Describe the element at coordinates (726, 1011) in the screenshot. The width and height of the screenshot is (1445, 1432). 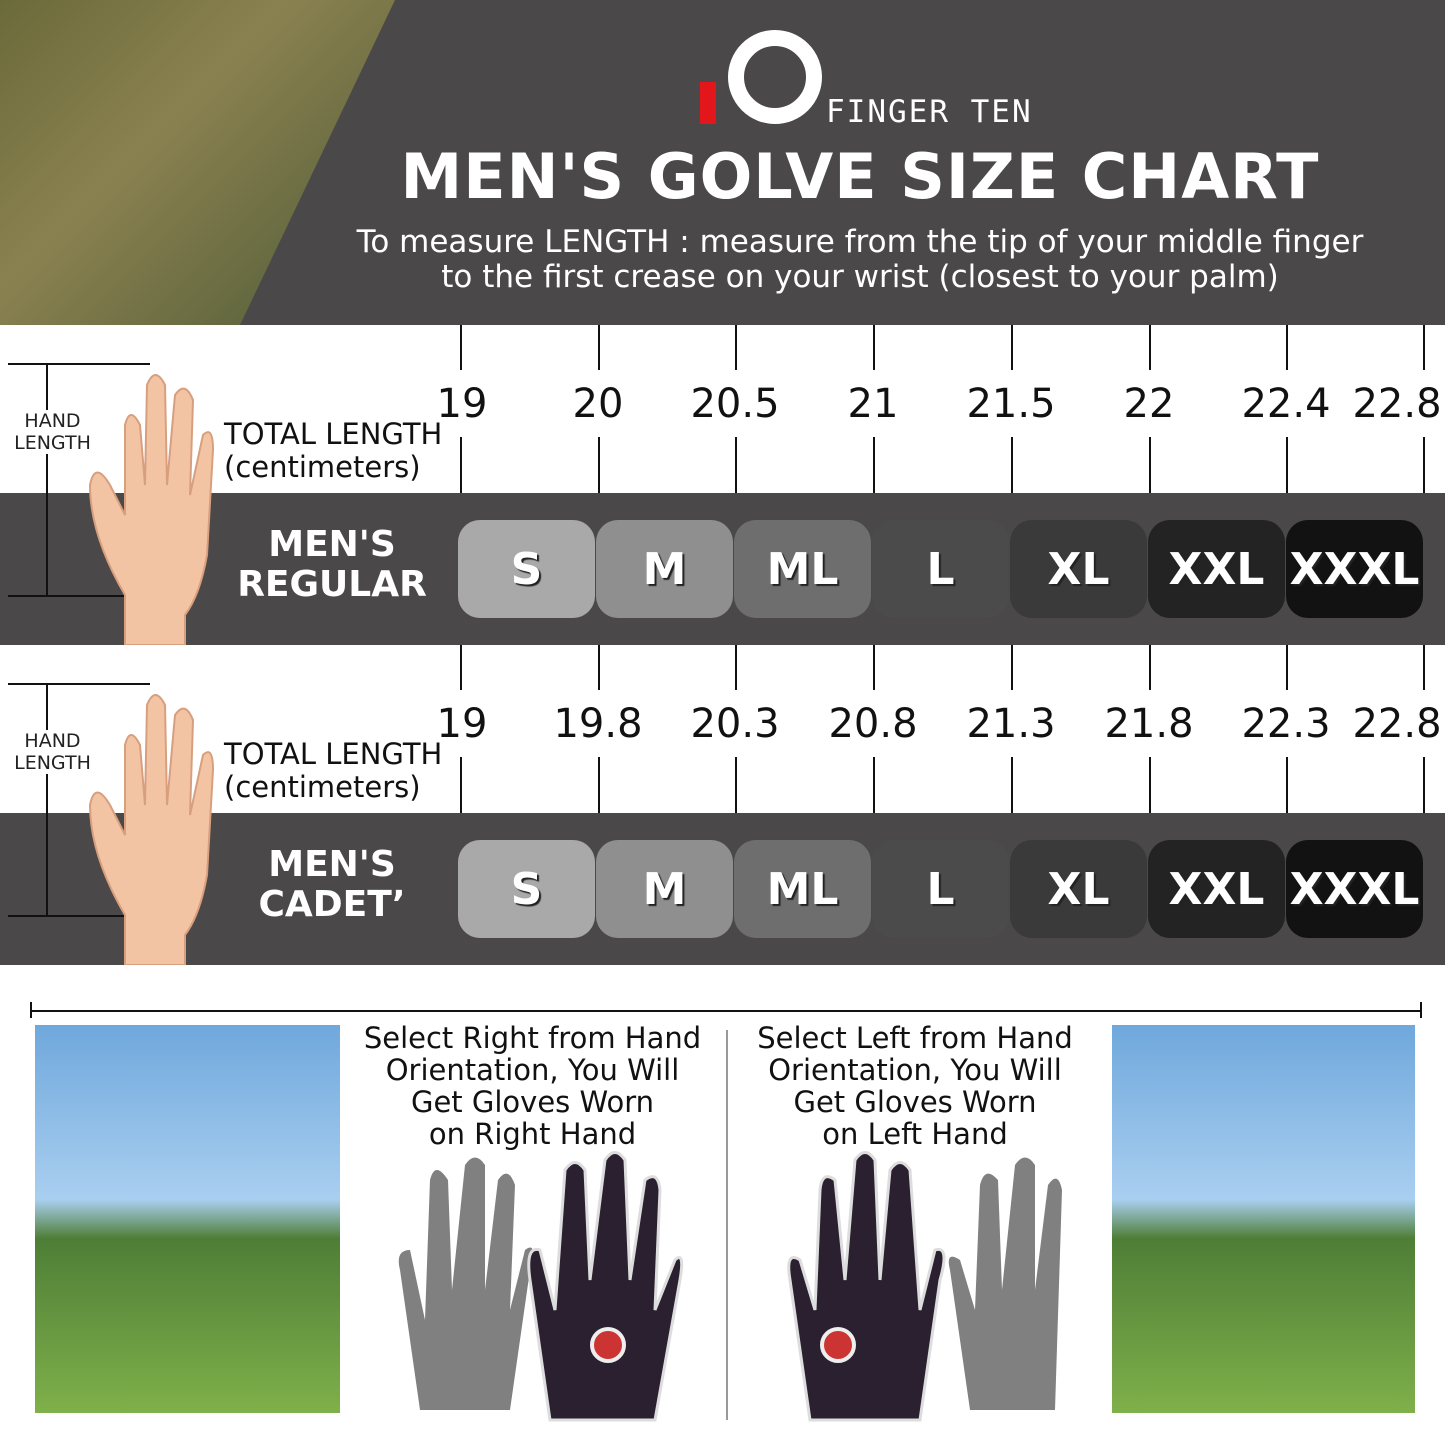
I see `bottom-divider` at that location.